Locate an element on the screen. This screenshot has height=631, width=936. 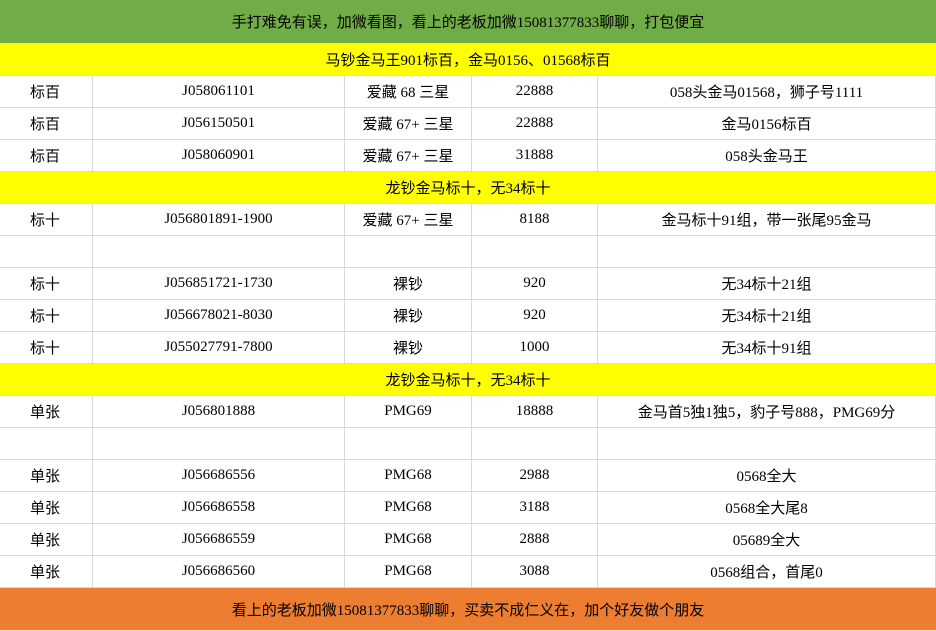
table-cell: J056851721-1730 is located at coordinates (219, 284).